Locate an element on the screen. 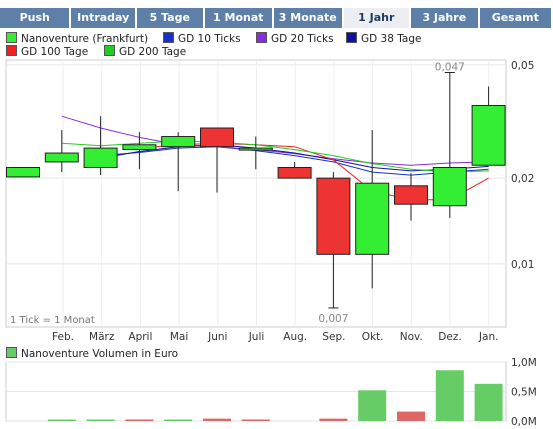 The width and height of the screenshot is (553, 429). legend-item: GD 200 Tage is located at coordinates (145, 51).